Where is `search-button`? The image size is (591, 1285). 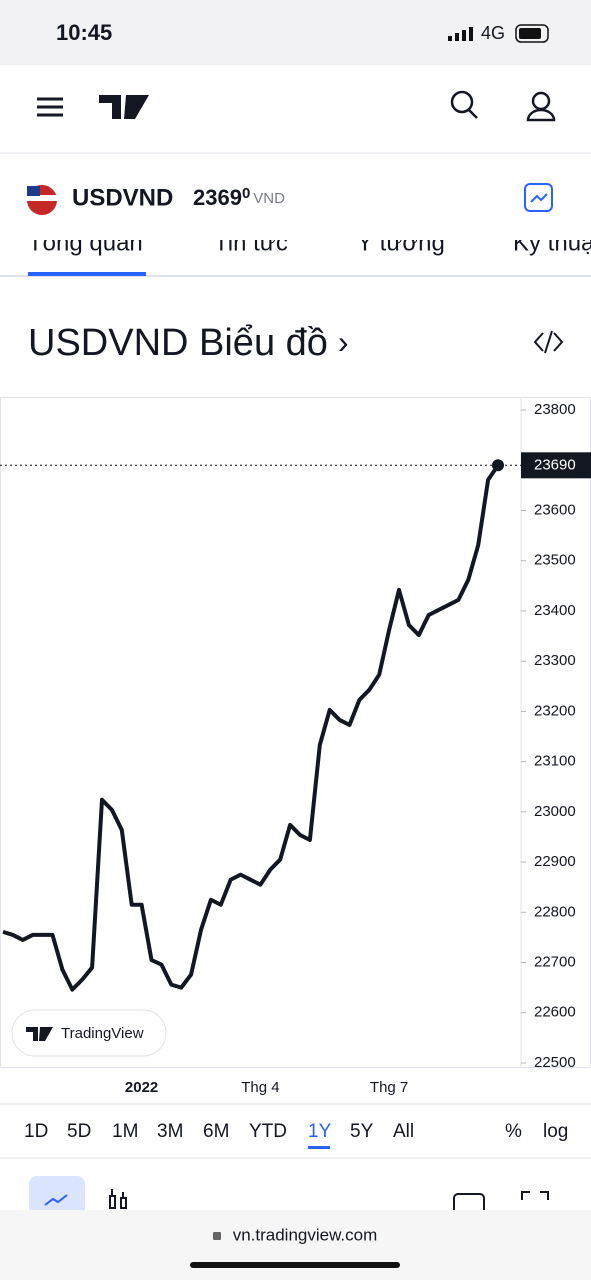
search-button is located at coordinates (462, 102).